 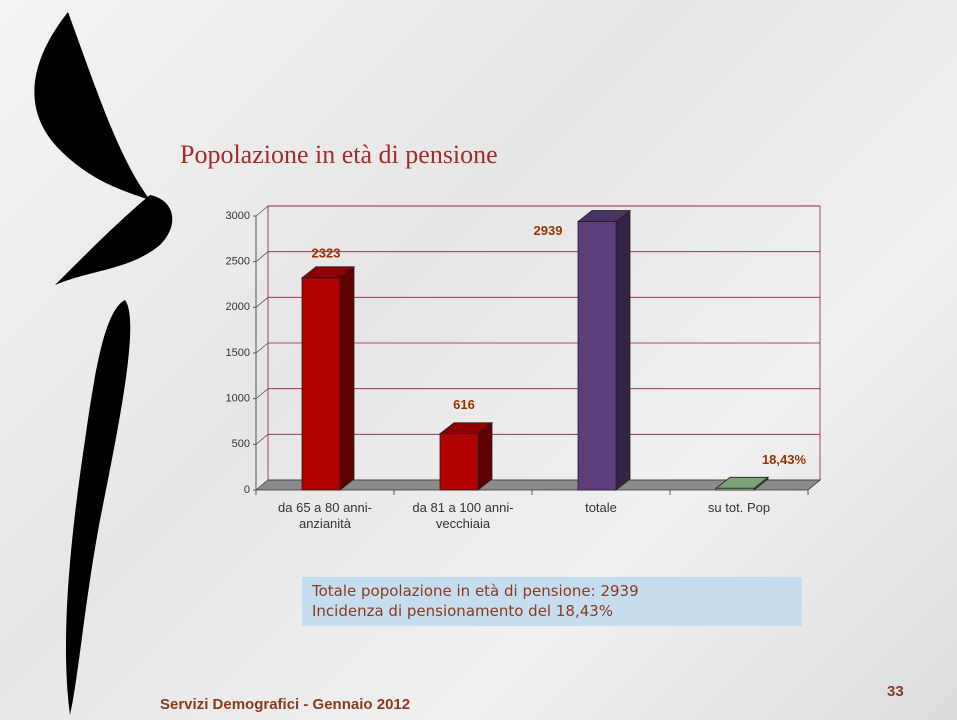 I want to click on y-tick-label: 2000, so click(x=238, y=307).